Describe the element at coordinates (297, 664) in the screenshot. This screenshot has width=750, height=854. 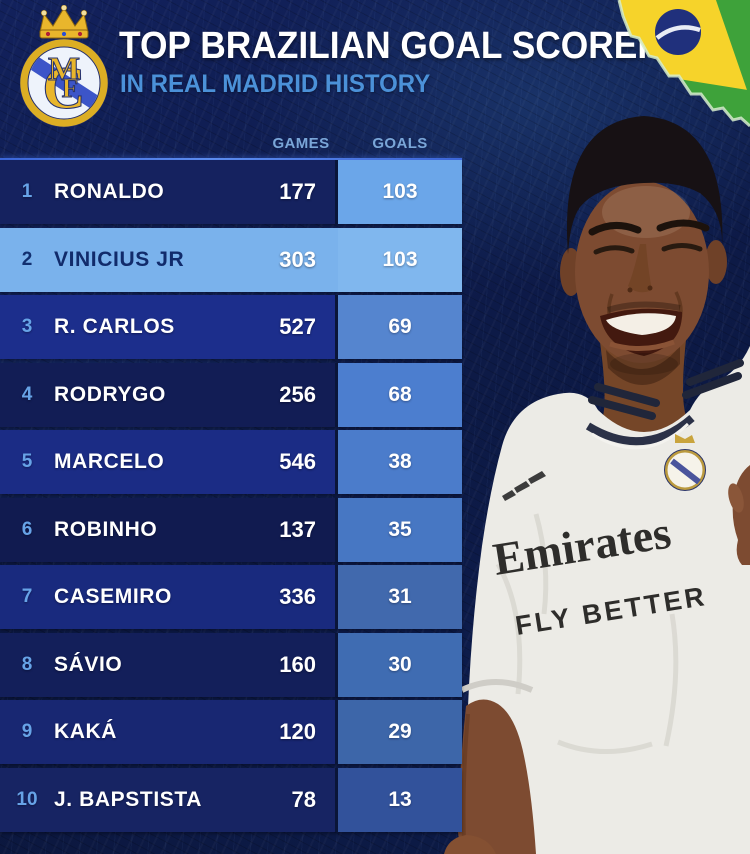
I see `games-cell: 160` at that location.